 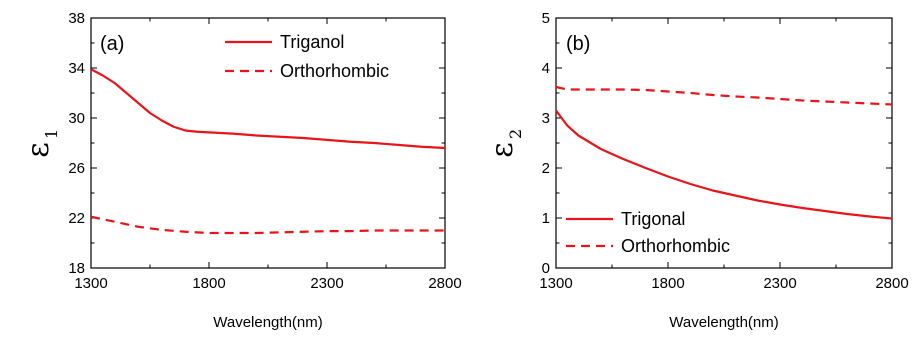 I want to click on y-tick-label: 38, so click(x=76, y=18).